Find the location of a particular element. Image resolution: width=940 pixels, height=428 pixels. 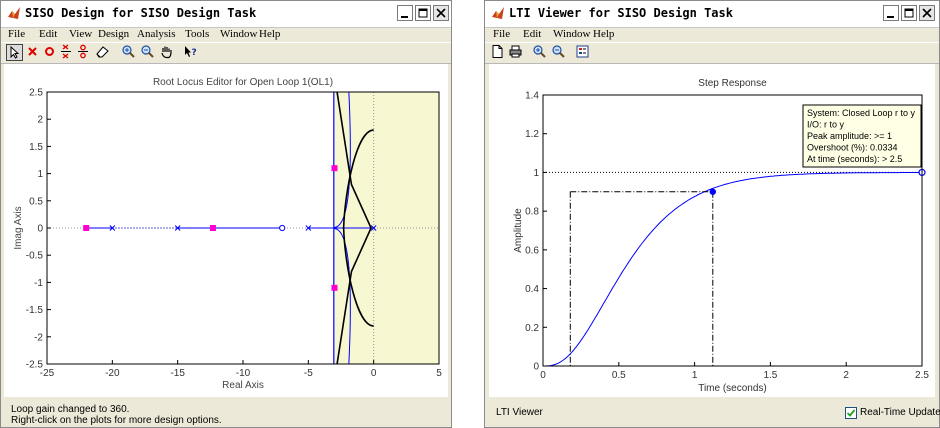

add-pole-button is located at coordinates (33, 52).